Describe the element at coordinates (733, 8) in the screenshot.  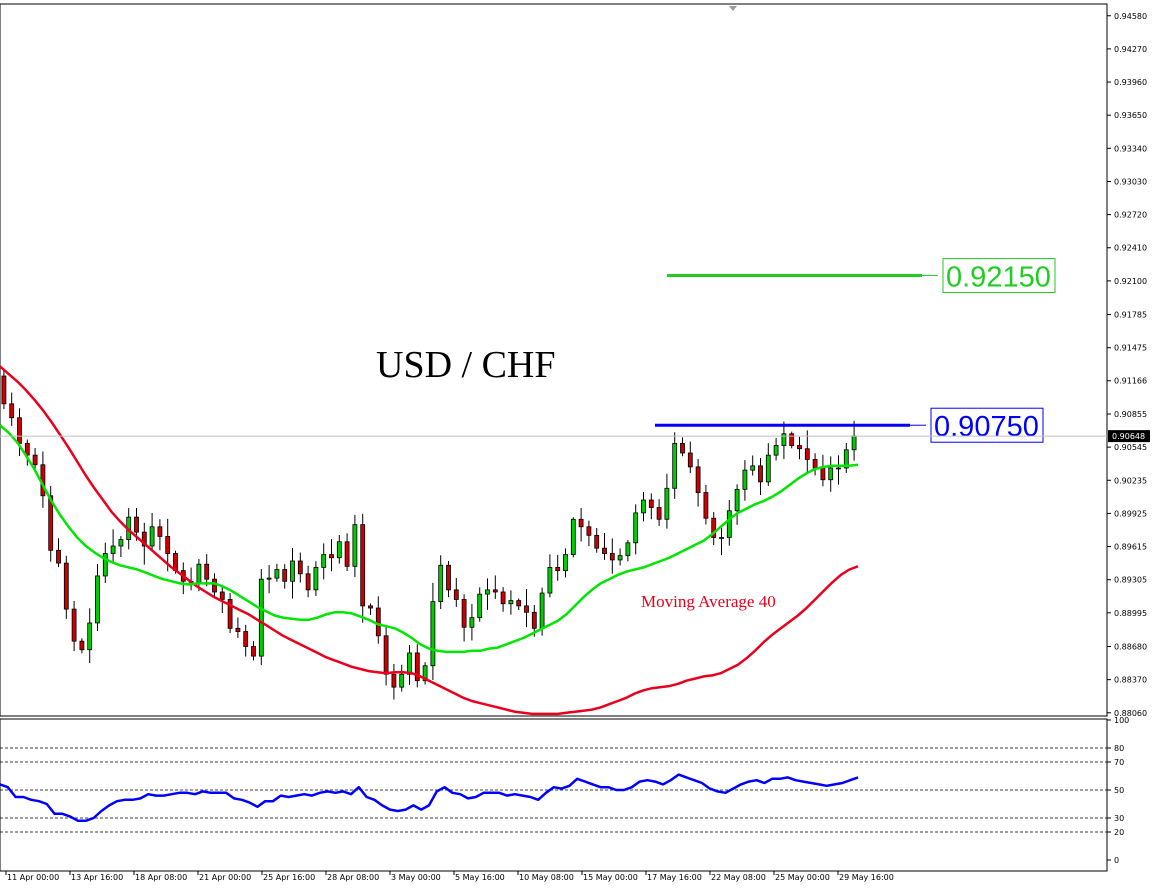
I see `scroll-marker-icon` at that location.